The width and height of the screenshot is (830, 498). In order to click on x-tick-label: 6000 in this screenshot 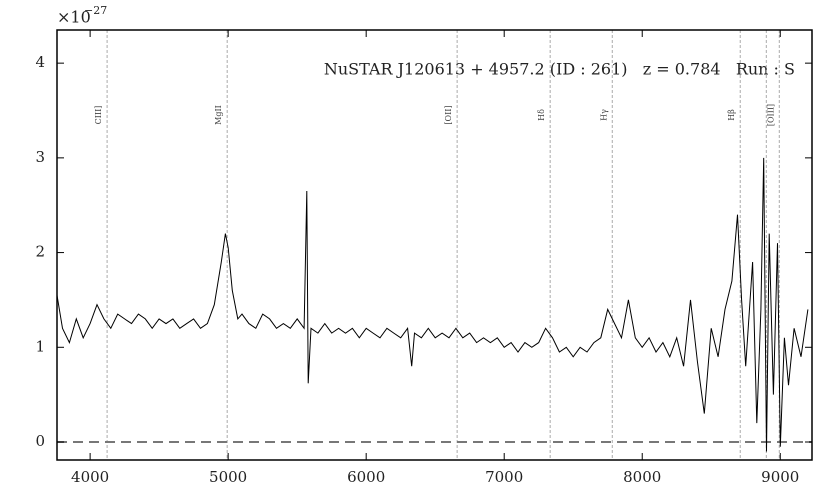, I will do `click(366, 477)`.